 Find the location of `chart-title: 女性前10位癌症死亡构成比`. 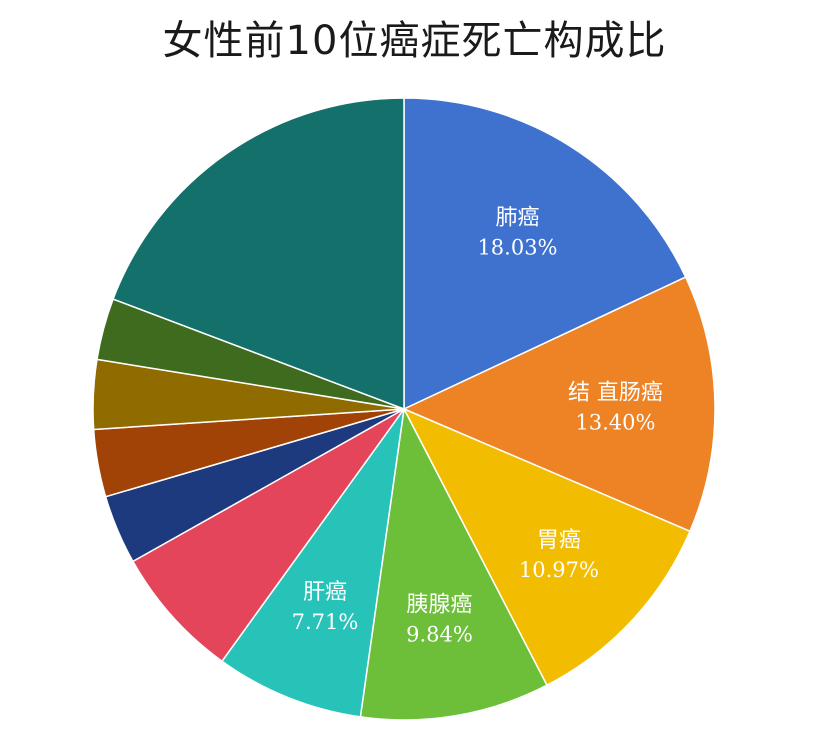

chart-title: 女性前10位癌症死亡构成比 is located at coordinates (414, 41).